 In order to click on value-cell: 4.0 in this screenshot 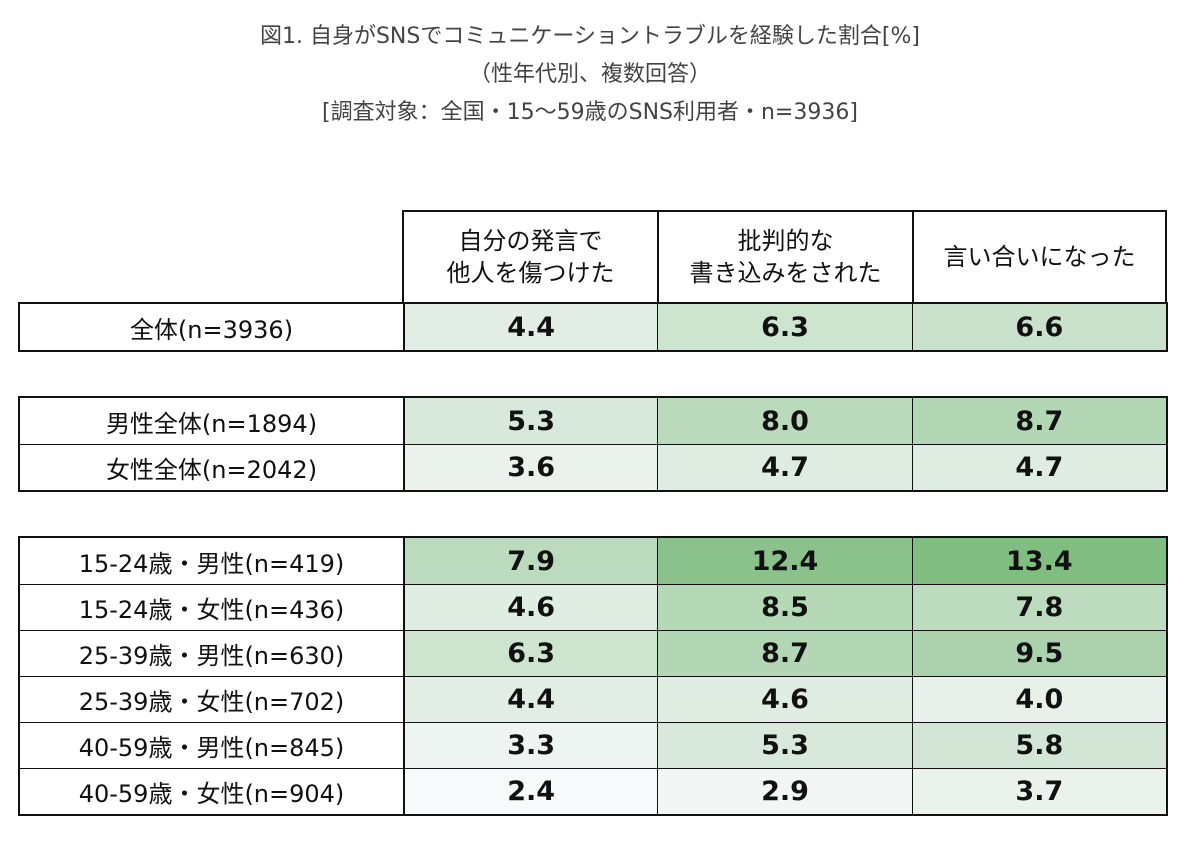, I will do `click(1038, 699)`.